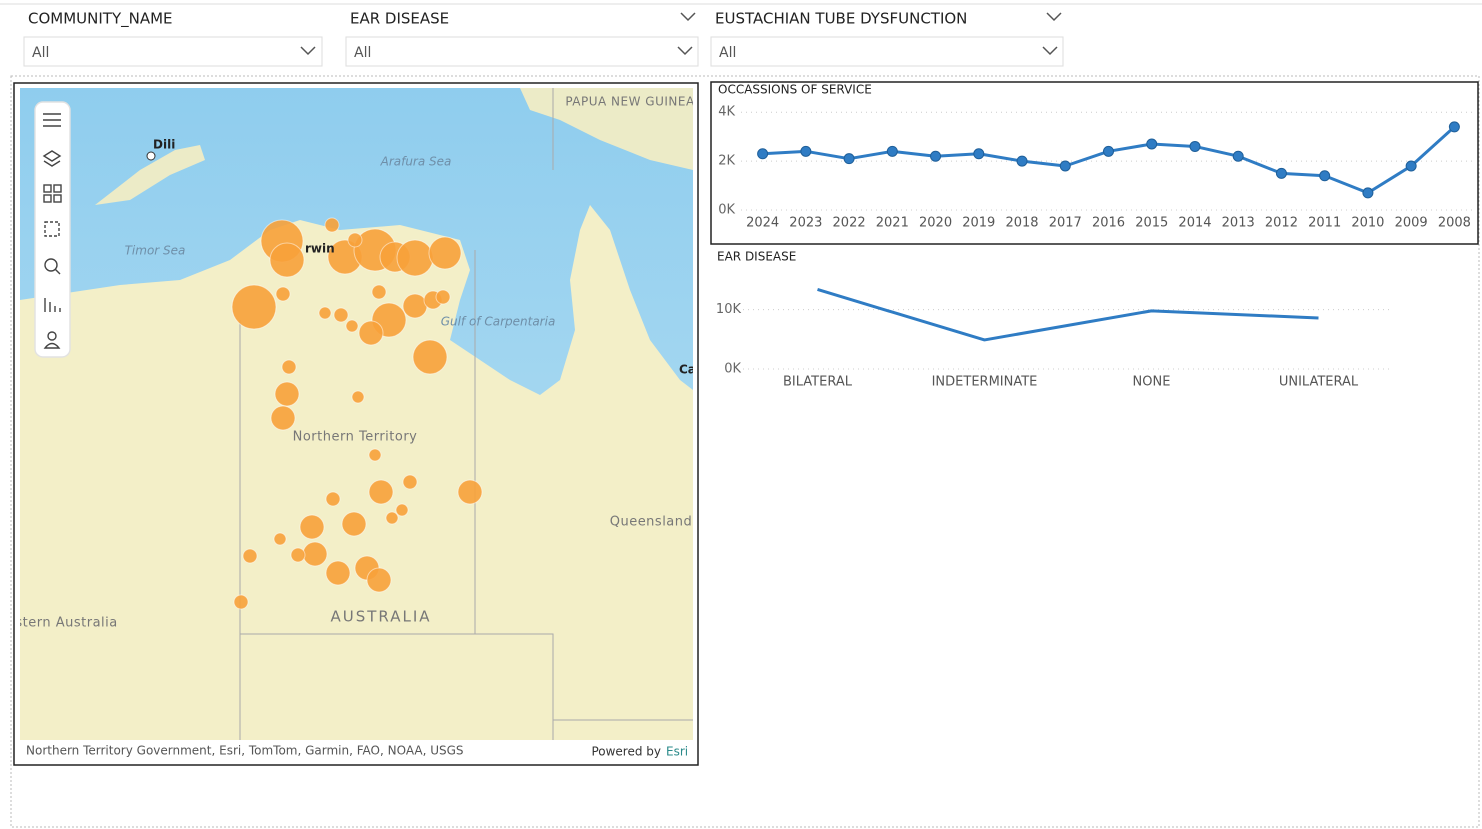 Image resolution: width=1482 pixels, height=829 pixels. Describe the element at coordinates (155, 251) in the screenshot. I see `map-label: Timor Sea` at that location.